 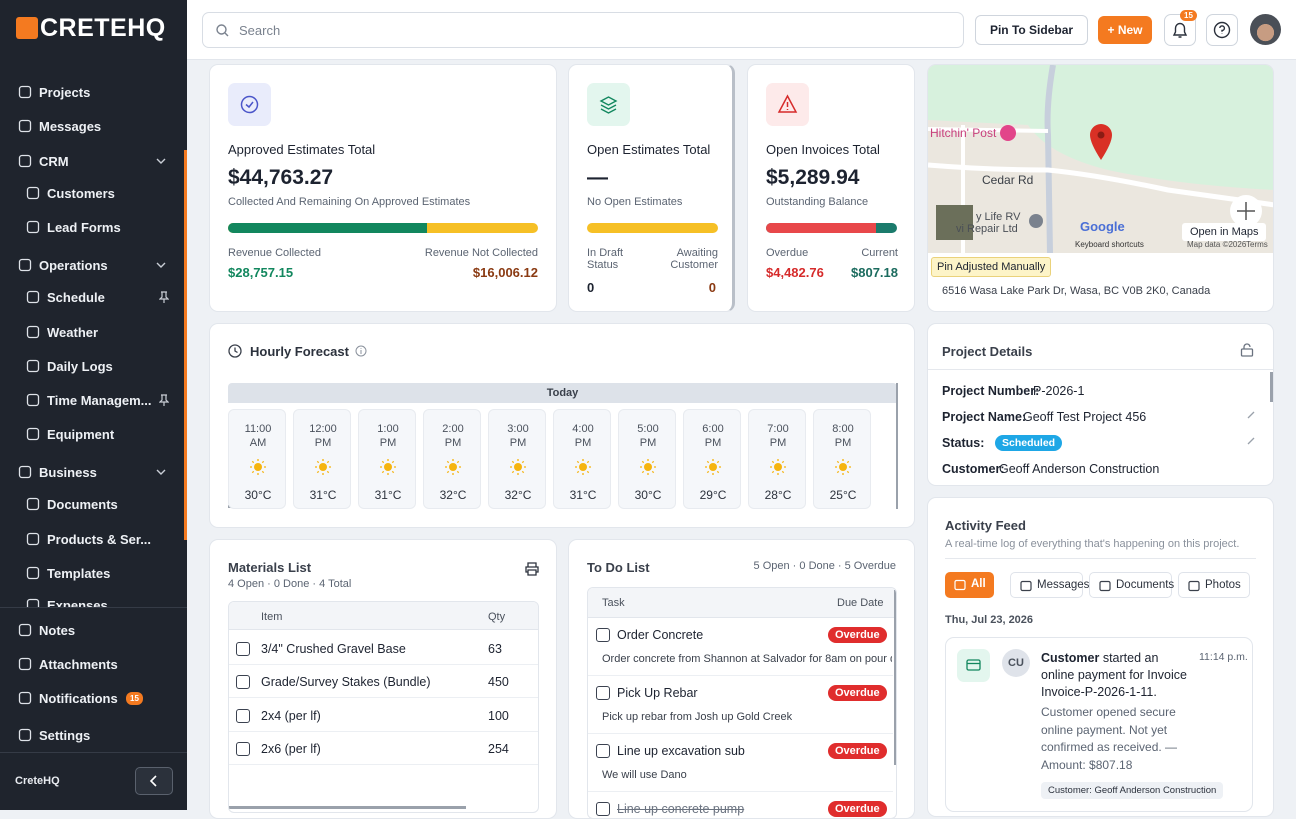 I want to click on bell-icon, so click(x=1180, y=30).